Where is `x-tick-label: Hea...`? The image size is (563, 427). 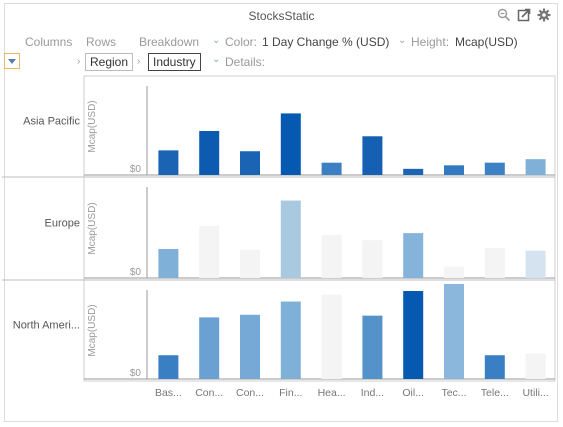
x-tick-label: Hea... is located at coordinates (332, 393).